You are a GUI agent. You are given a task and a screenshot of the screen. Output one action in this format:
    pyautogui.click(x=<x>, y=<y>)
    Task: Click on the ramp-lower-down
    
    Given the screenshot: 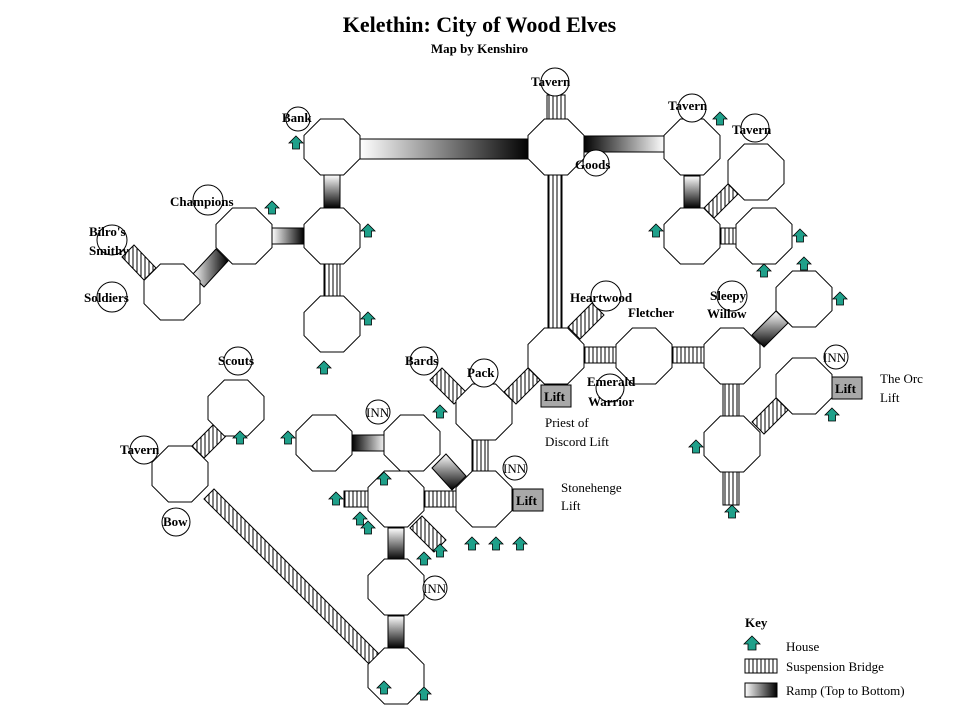 What is the action you would take?
    pyautogui.click(x=396, y=544)
    